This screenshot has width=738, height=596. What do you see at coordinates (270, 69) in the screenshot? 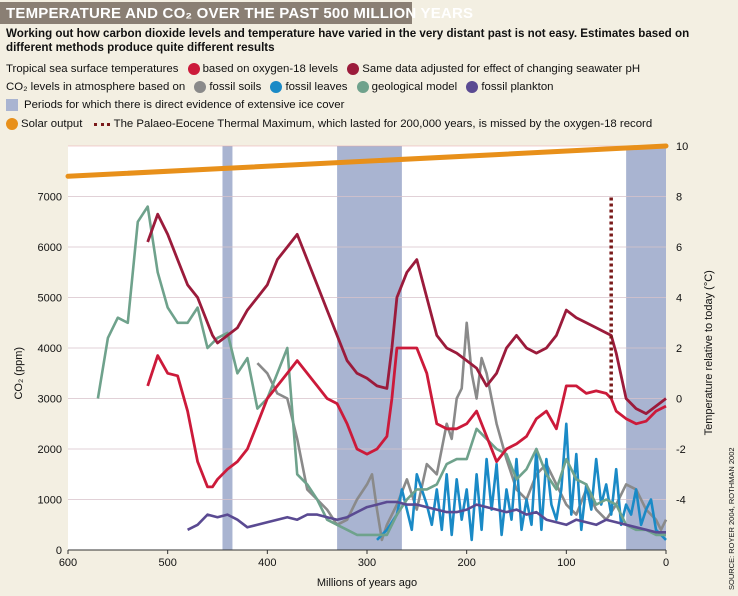
I see `legend-oxygen-label: based on oxygen-18 levels` at bounding box center [270, 69].